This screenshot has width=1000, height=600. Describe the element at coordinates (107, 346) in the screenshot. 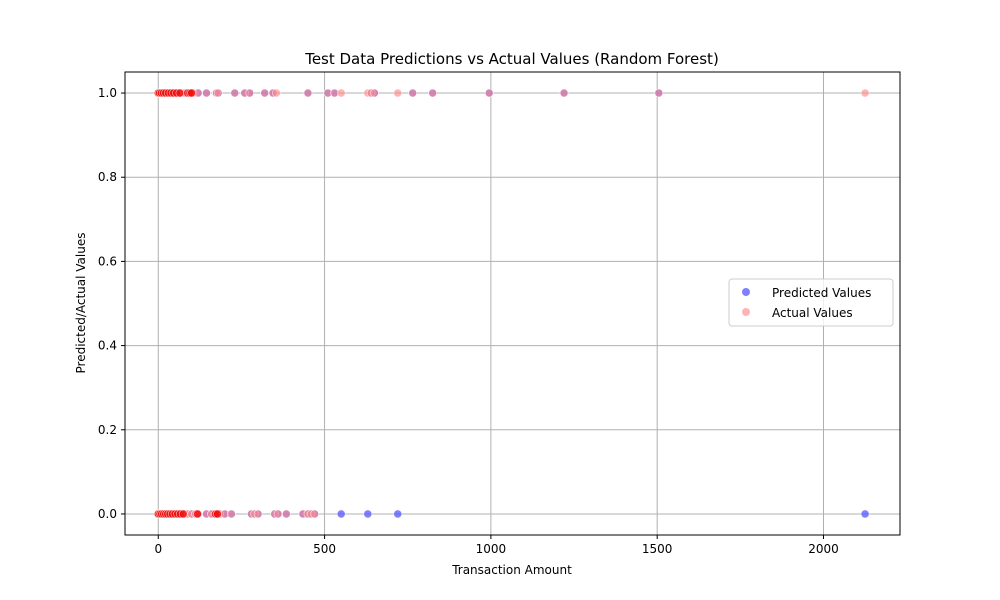

I see `y-tick-label: 0.4` at that location.